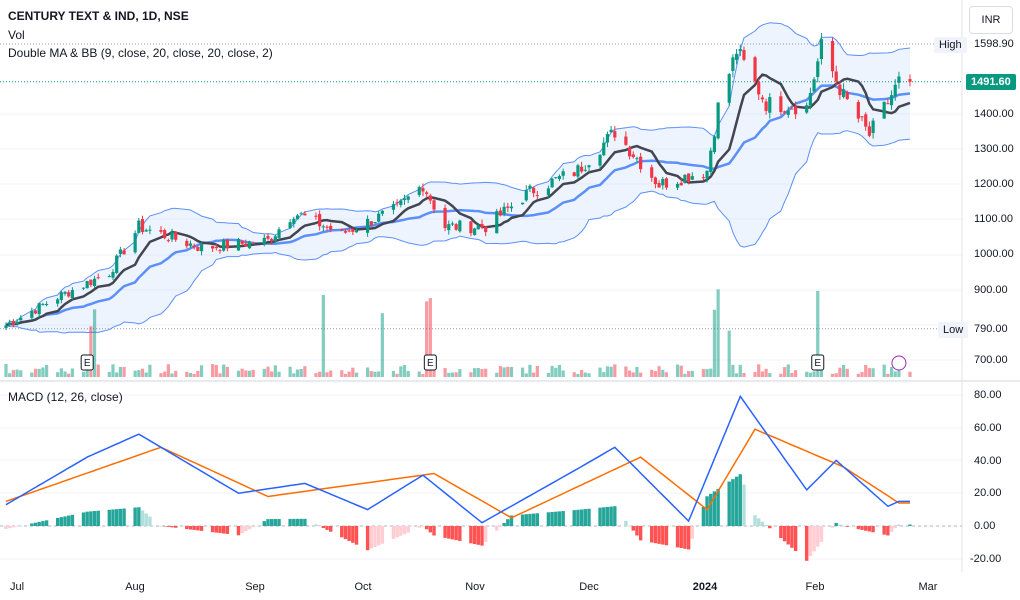 The height and width of the screenshot is (600, 1020). Describe the element at coordinates (817, 363) in the screenshot. I see `earnings-marker-label: E` at that location.